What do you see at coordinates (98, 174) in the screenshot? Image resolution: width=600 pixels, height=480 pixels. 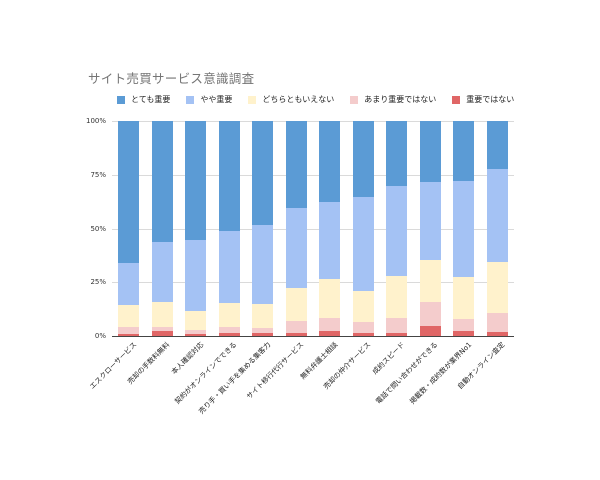 I see `y-tick-label: 75%` at bounding box center [98, 174].